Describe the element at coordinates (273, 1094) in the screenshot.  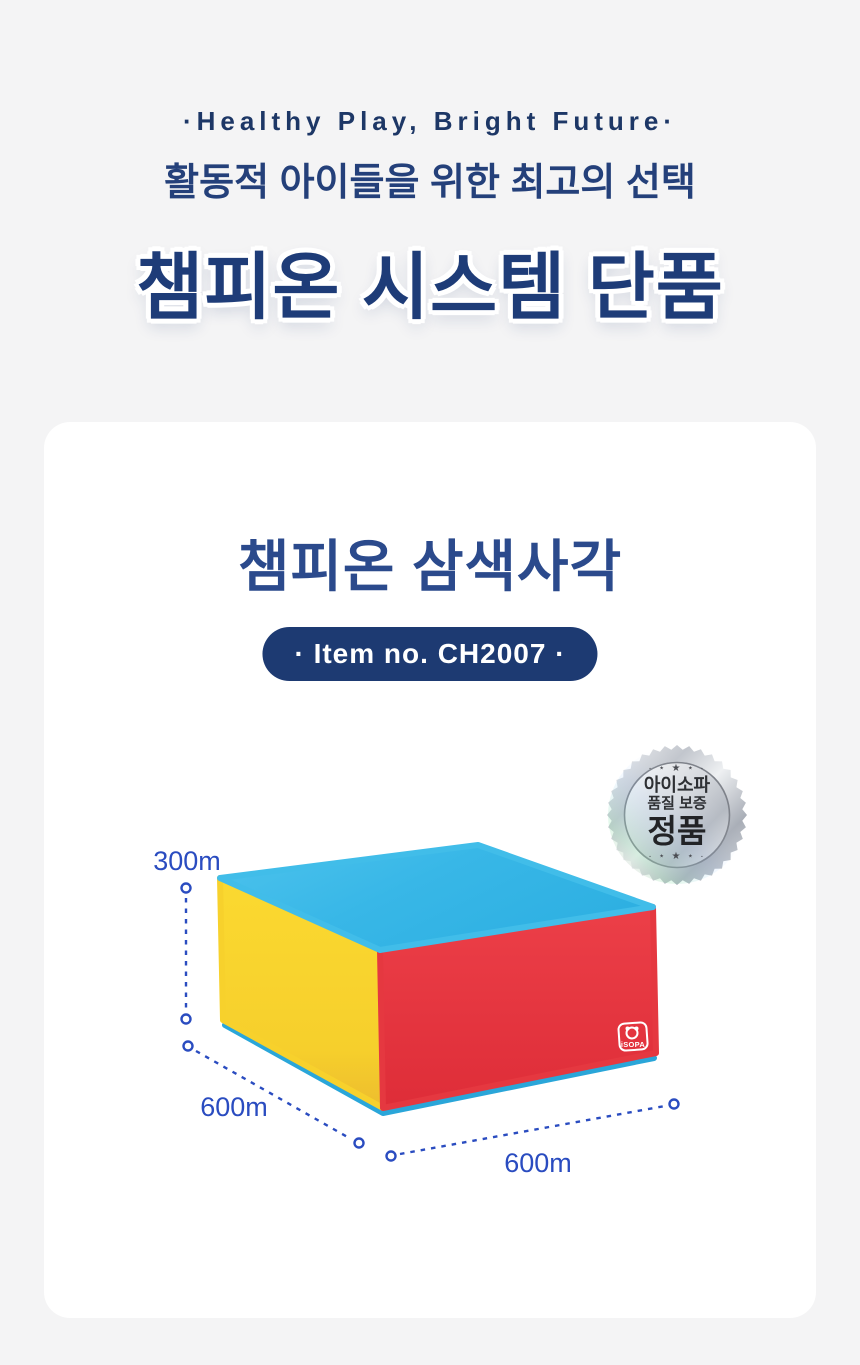
I see `dimension-depth` at that location.